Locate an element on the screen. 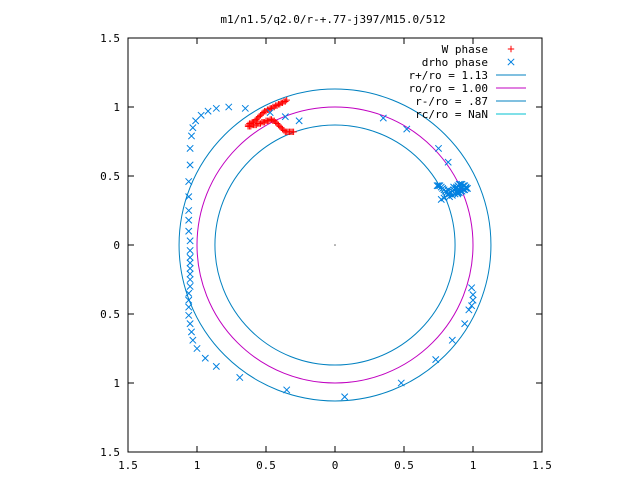 The image size is (640, 480). legend-label: ro/ro = 1.00 is located at coordinates (448, 88).